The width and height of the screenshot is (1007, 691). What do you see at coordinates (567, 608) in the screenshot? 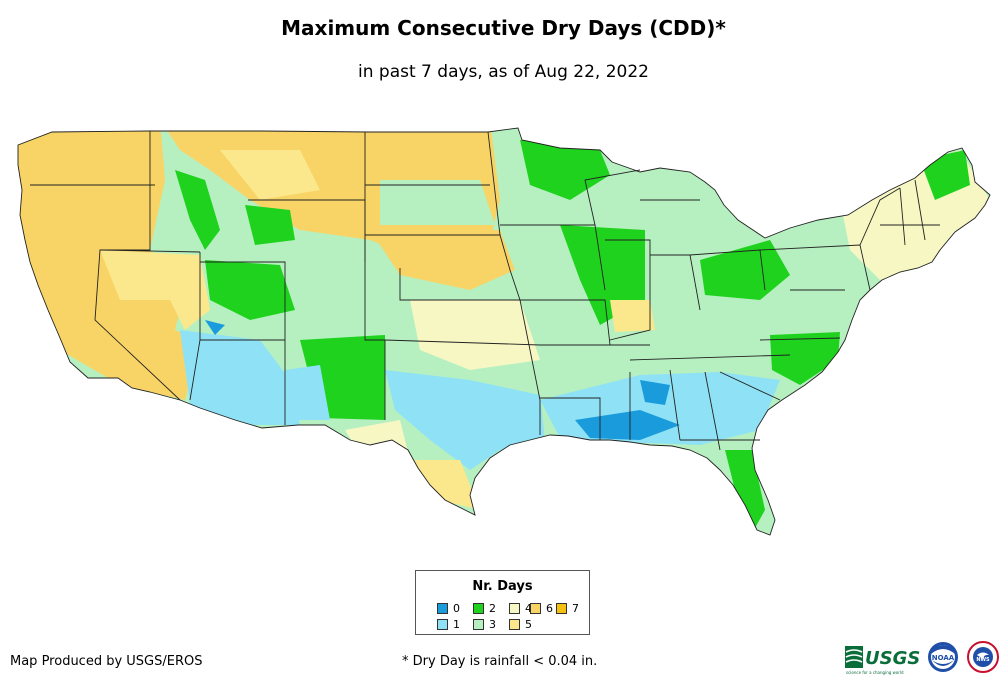
I see `legend-item-7: 7` at bounding box center [567, 608].